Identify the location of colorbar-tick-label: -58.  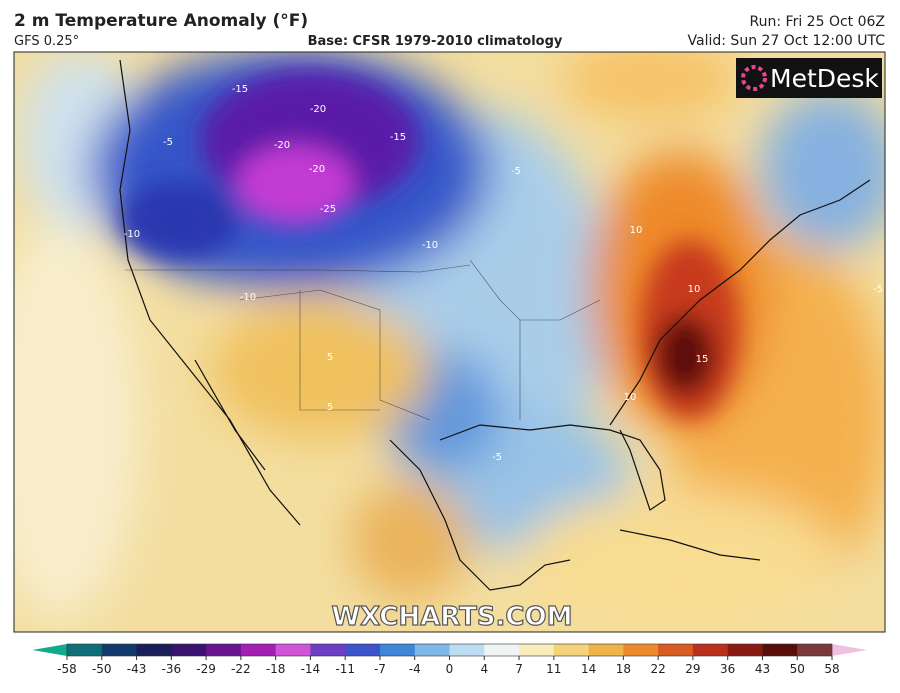
(67, 669).